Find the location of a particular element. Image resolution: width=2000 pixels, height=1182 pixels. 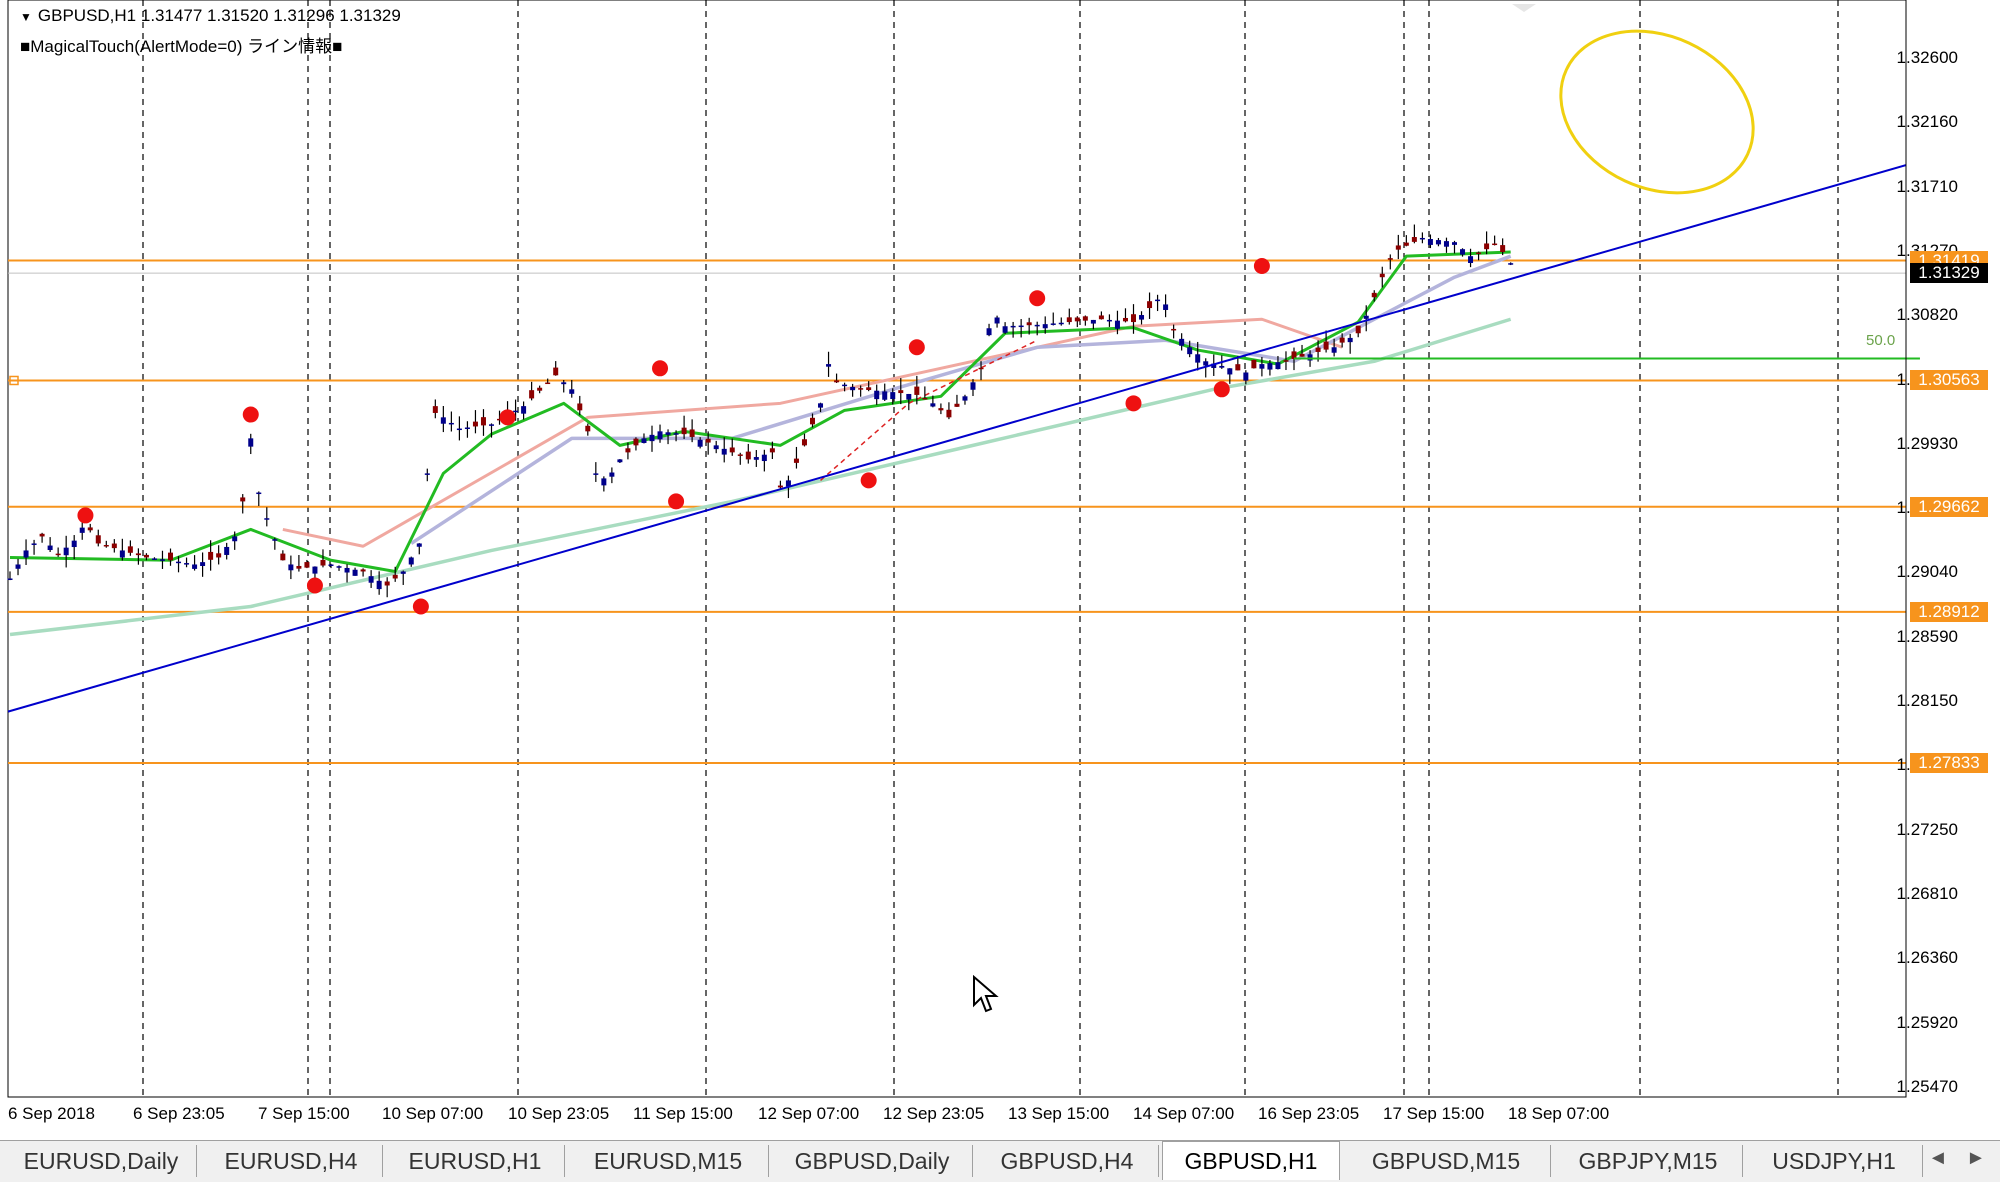

chart-tab-gbpusd-h1: GBPUSD,H1 is located at coordinates (1251, 1160).